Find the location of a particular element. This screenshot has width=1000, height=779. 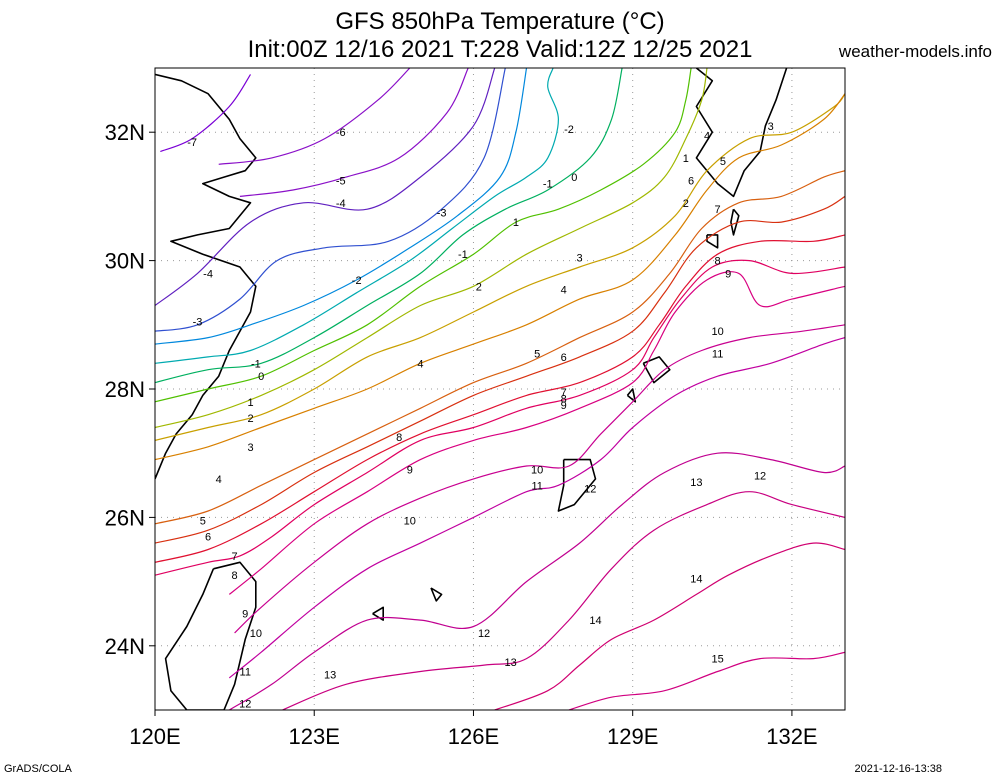

coastline-china-coast is located at coordinates (206, 276).